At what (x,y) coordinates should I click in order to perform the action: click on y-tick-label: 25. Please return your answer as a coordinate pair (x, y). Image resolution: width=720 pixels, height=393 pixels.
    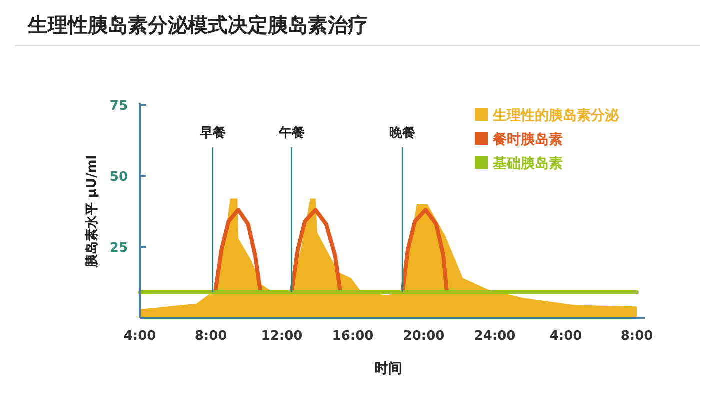
    Looking at the image, I should click on (119, 248).